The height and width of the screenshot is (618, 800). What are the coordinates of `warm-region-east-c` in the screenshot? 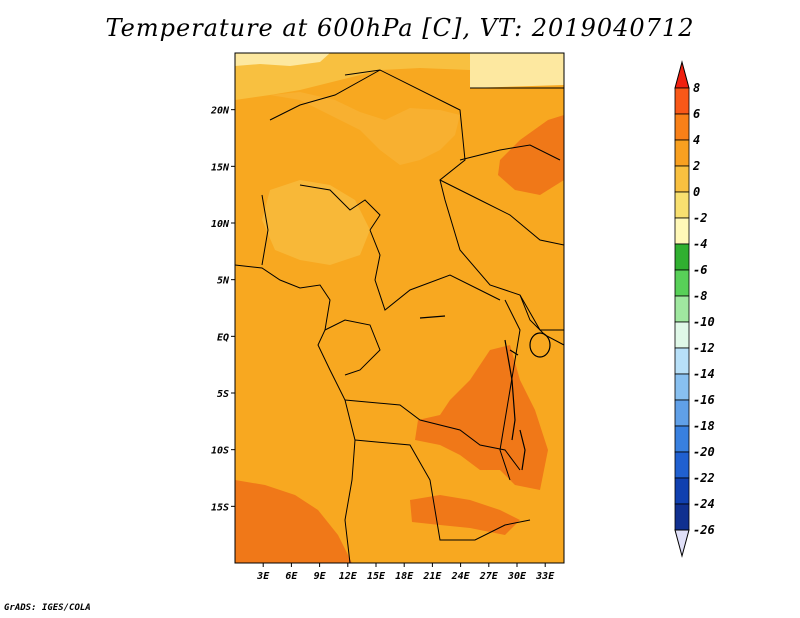 It's located at (465, 515).